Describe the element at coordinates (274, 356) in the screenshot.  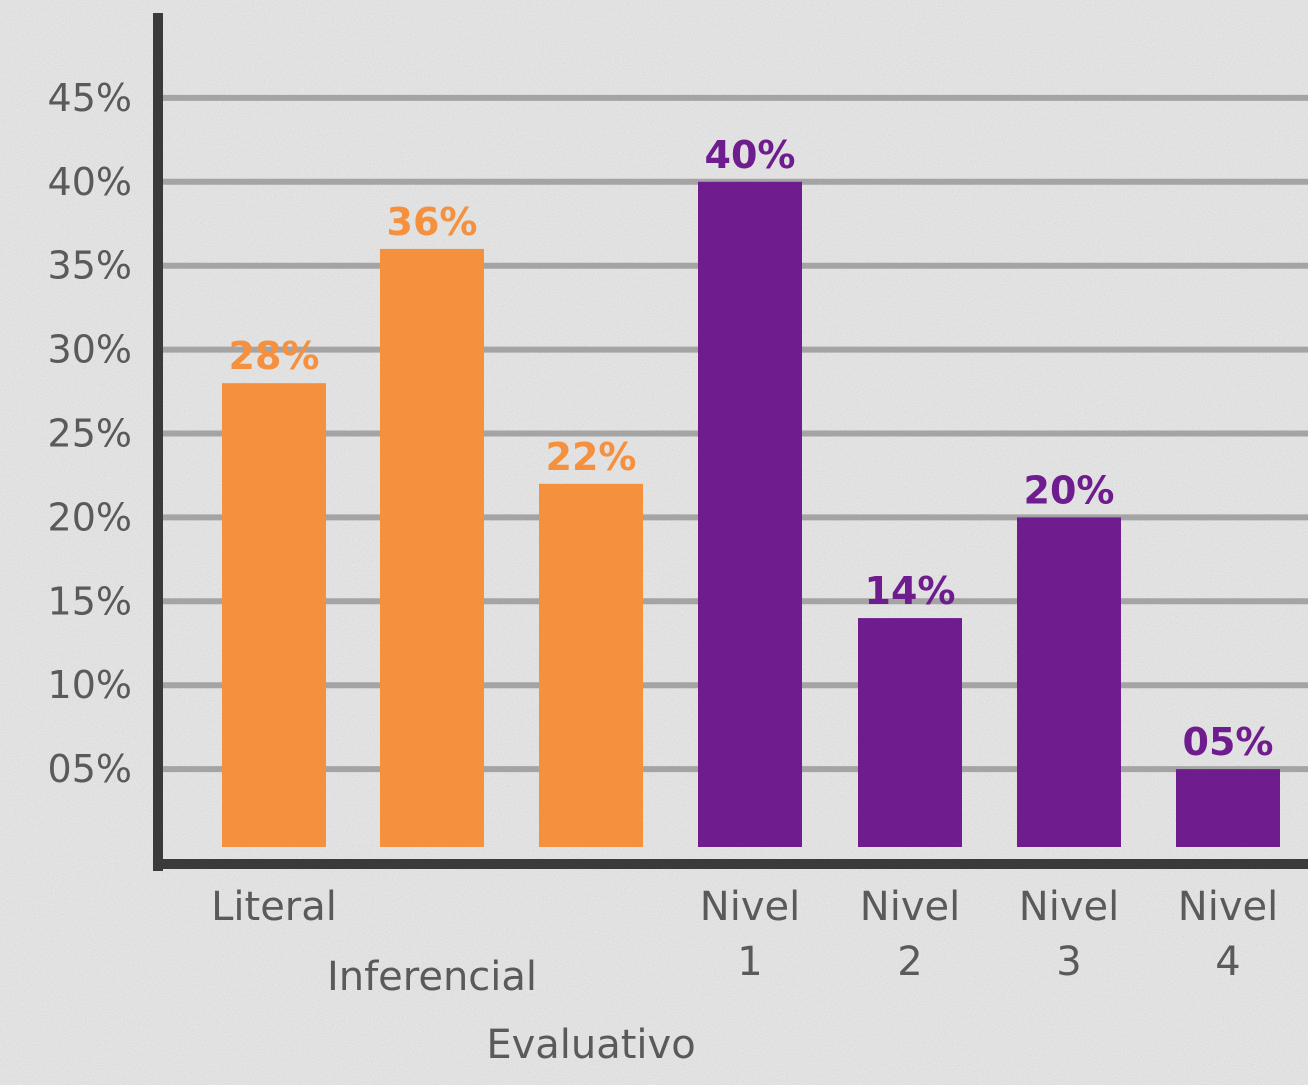
I see `data-label: 28%` at that location.